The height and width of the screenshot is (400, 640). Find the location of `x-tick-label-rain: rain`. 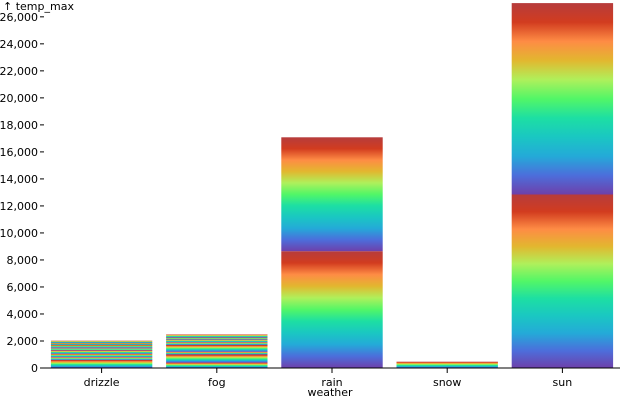

x-tick-label-rain: rain is located at coordinates (331, 382).